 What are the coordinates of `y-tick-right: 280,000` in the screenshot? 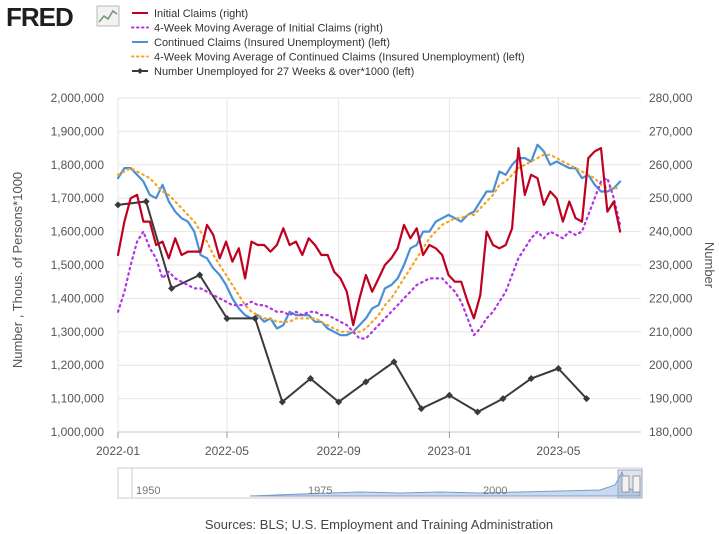 It's located at (671, 98).